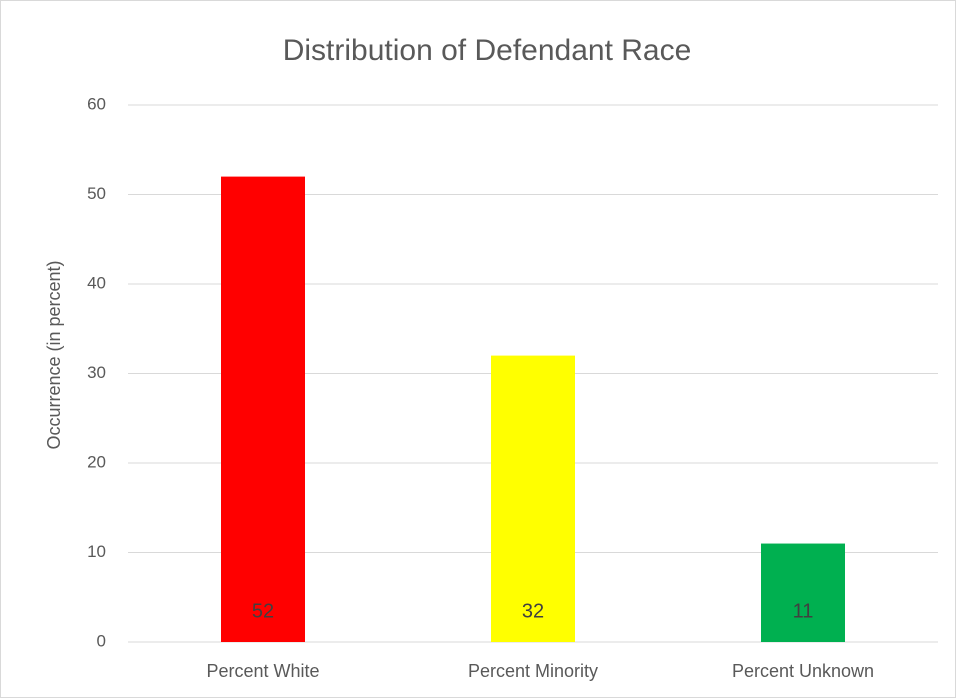 This screenshot has height=698, width=956. What do you see at coordinates (262, 671) in the screenshot?
I see `x-tick-label: Percent White` at bounding box center [262, 671].